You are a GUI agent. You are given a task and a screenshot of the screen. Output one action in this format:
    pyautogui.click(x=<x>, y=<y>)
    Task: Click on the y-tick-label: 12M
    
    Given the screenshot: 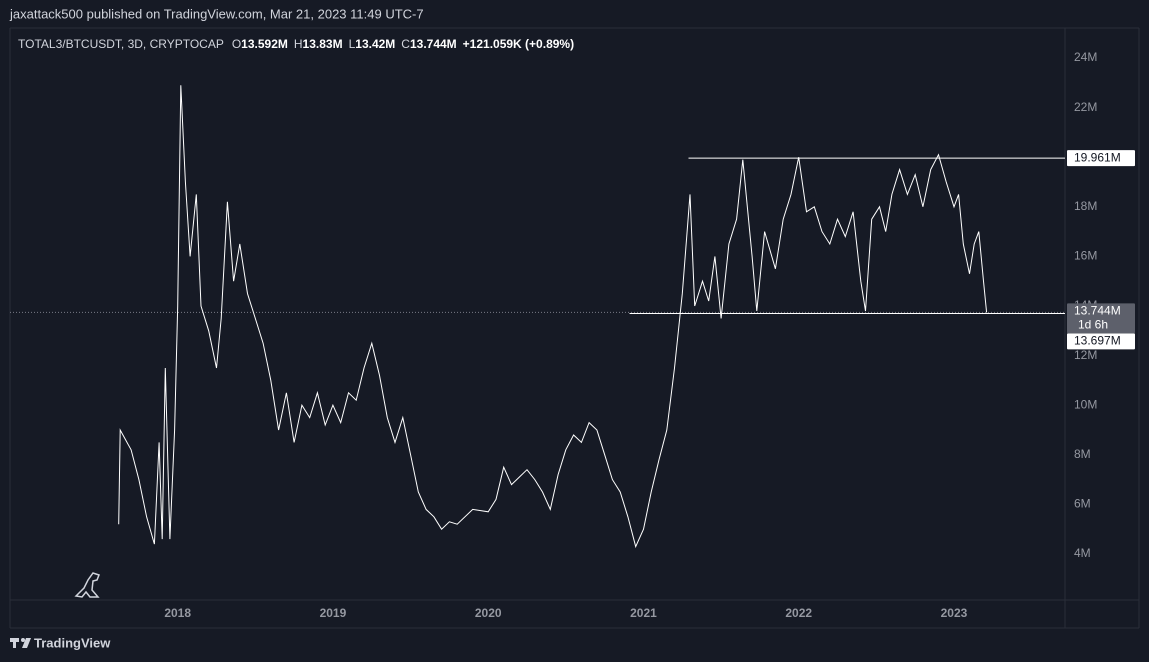 What is the action you would take?
    pyautogui.click(x=1085, y=355)
    